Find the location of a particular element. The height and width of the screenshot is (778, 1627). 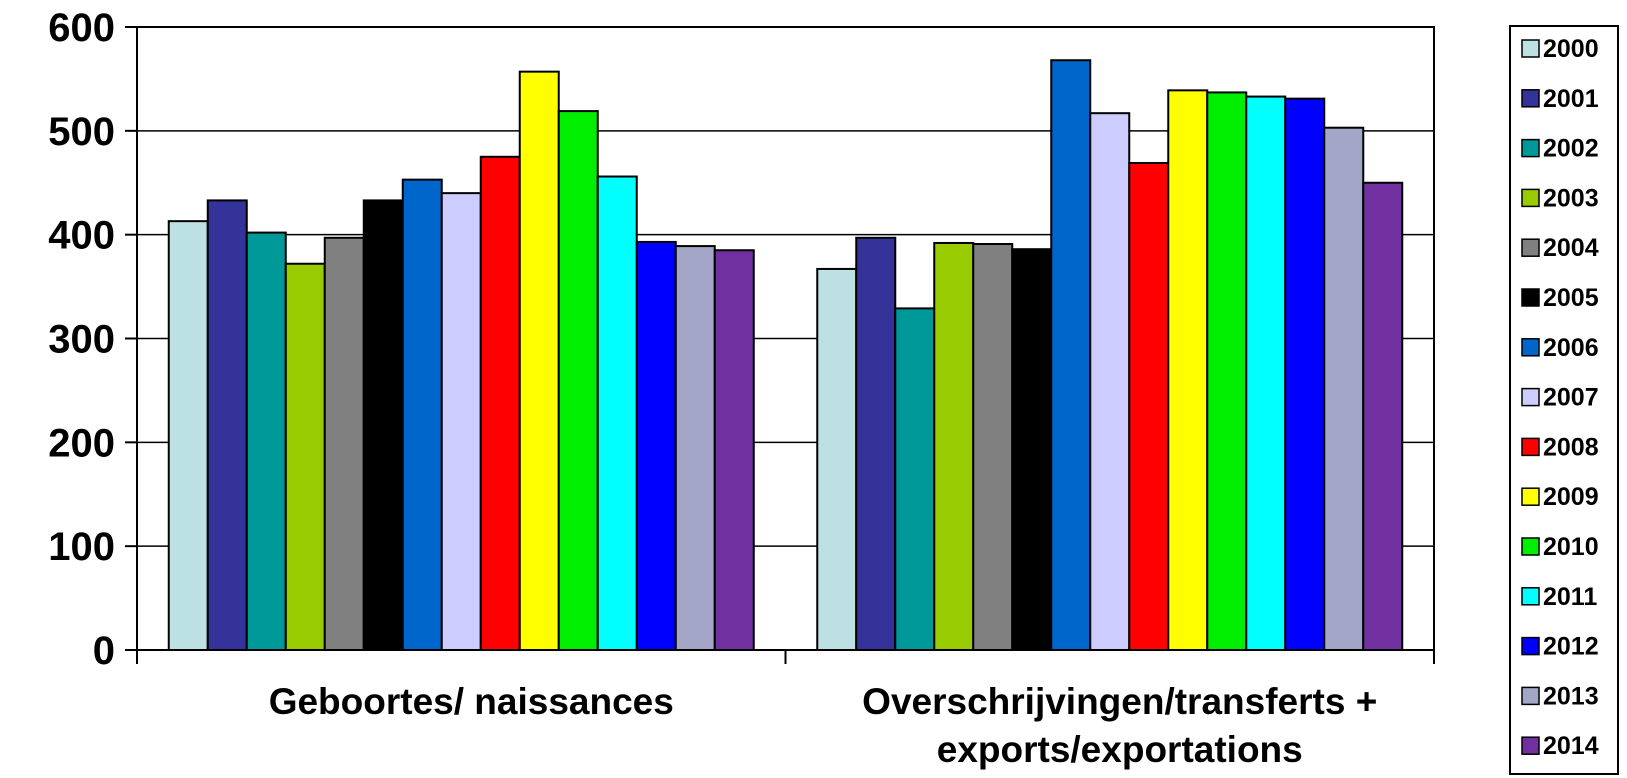

y-tick-label: 0 is located at coordinates (104, 651).